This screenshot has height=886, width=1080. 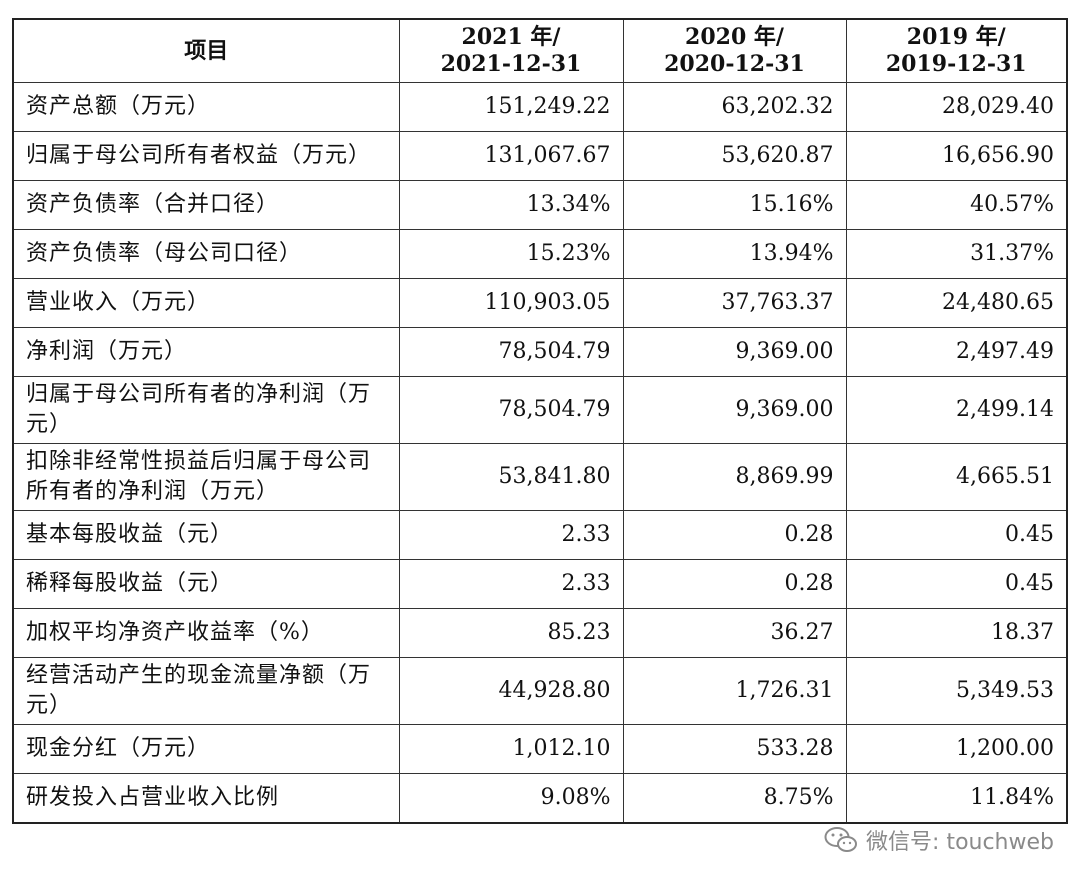 I want to click on row-label: 研发投入占营业收入比例, so click(x=206, y=798).